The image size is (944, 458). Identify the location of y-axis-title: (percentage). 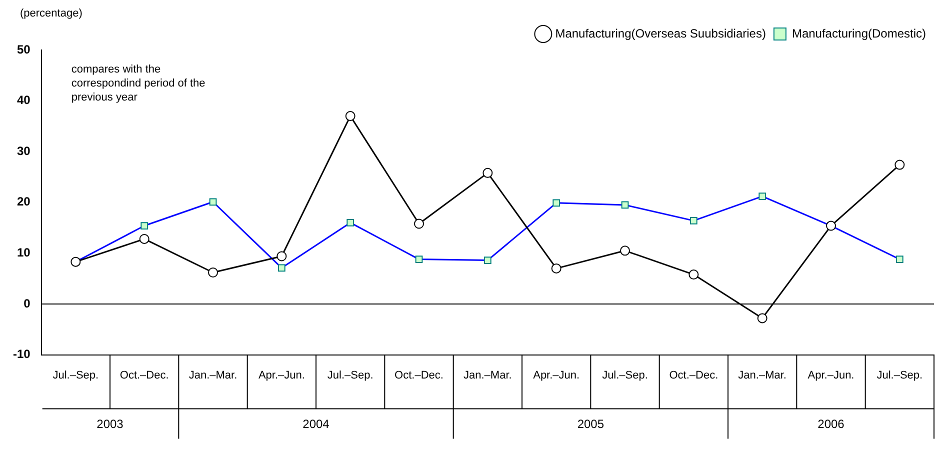
(51, 14).